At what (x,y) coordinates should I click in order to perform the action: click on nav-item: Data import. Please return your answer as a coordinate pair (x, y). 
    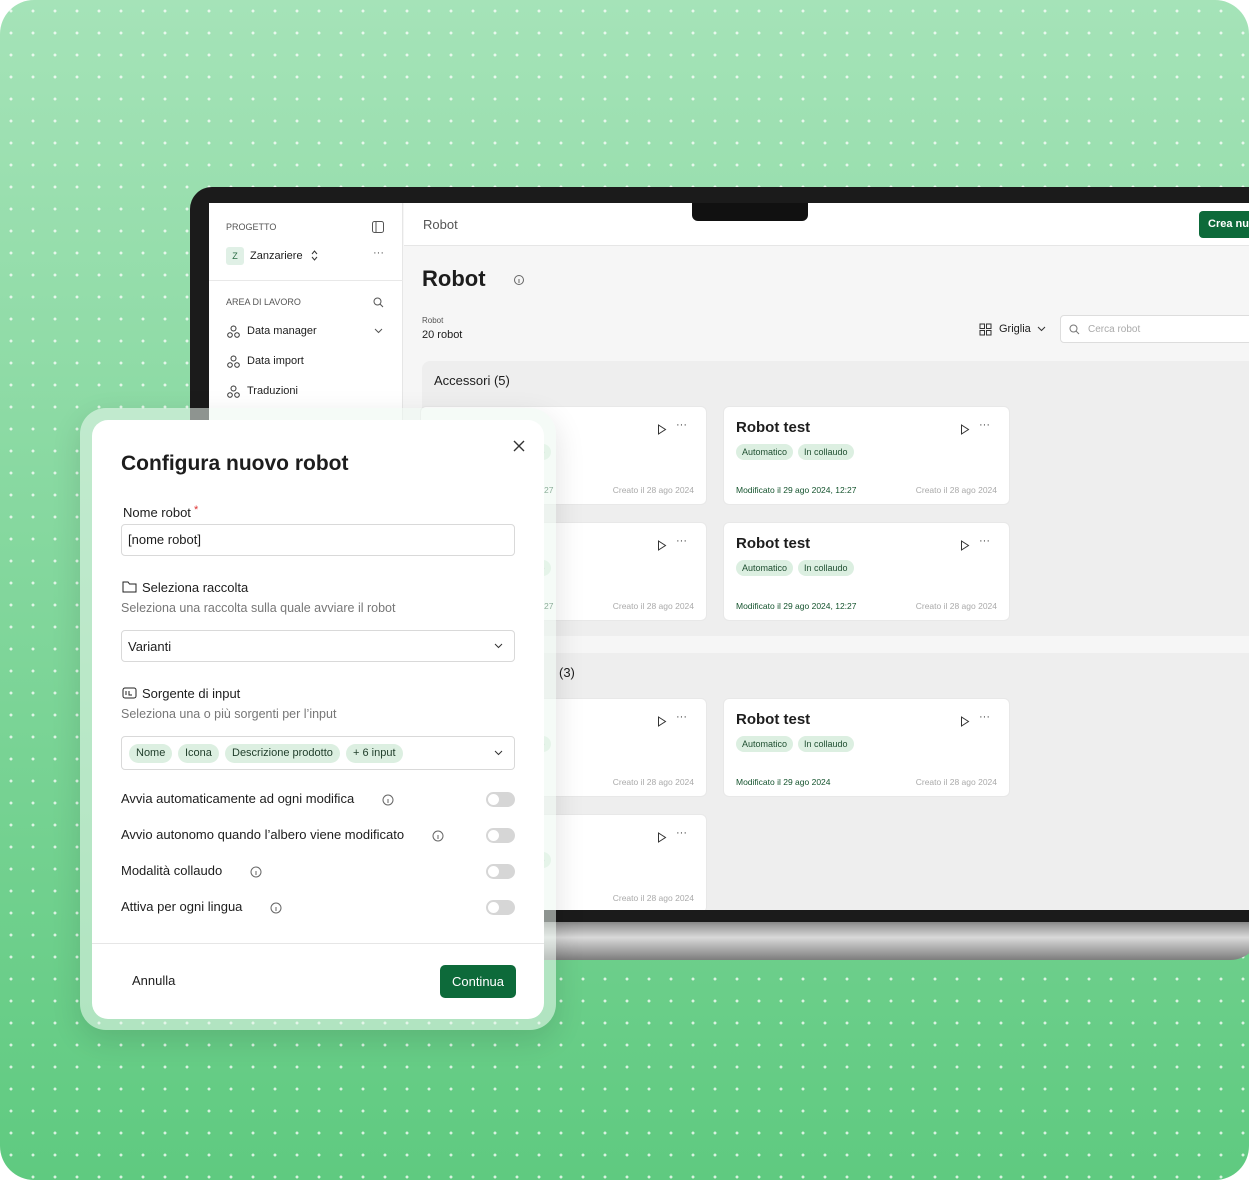
    Looking at the image, I should click on (275, 361).